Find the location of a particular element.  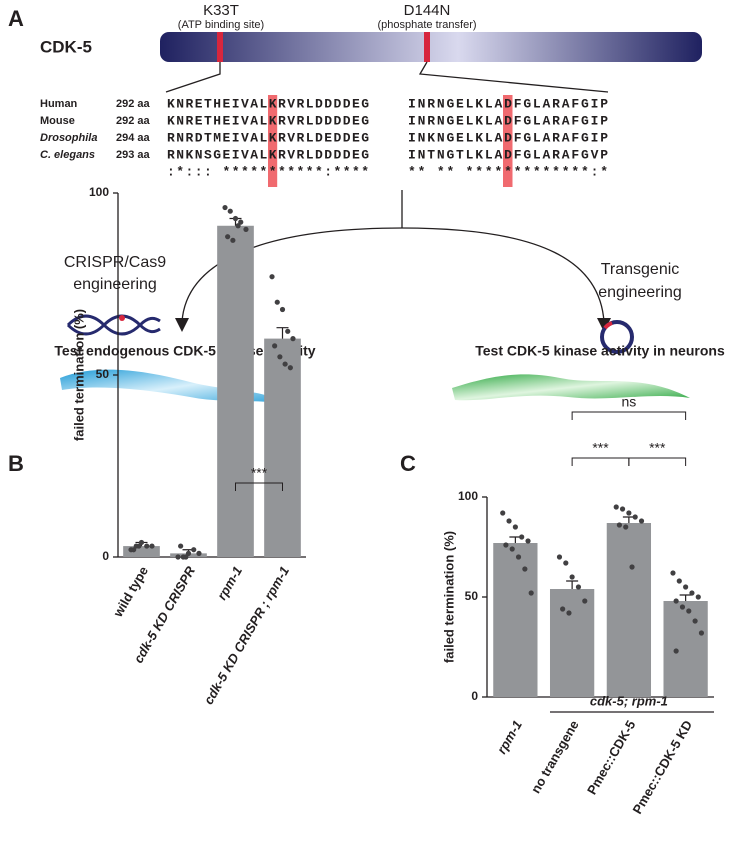

species: Mouse is located at coordinates (57, 121).